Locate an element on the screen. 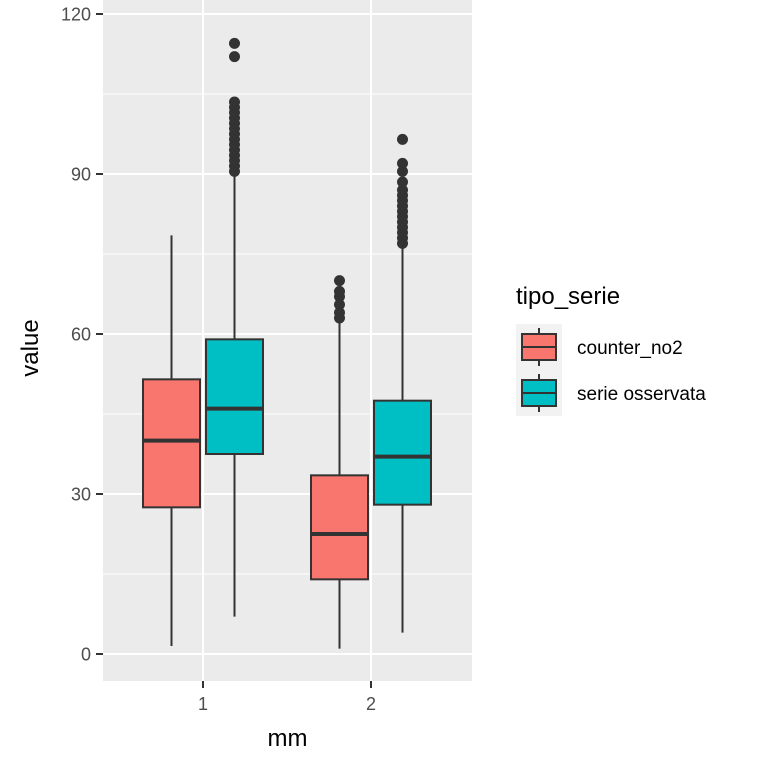 The height and width of the screenshot is (768, 768). y-tick-label: 90 is located at coordinates (81, 175).